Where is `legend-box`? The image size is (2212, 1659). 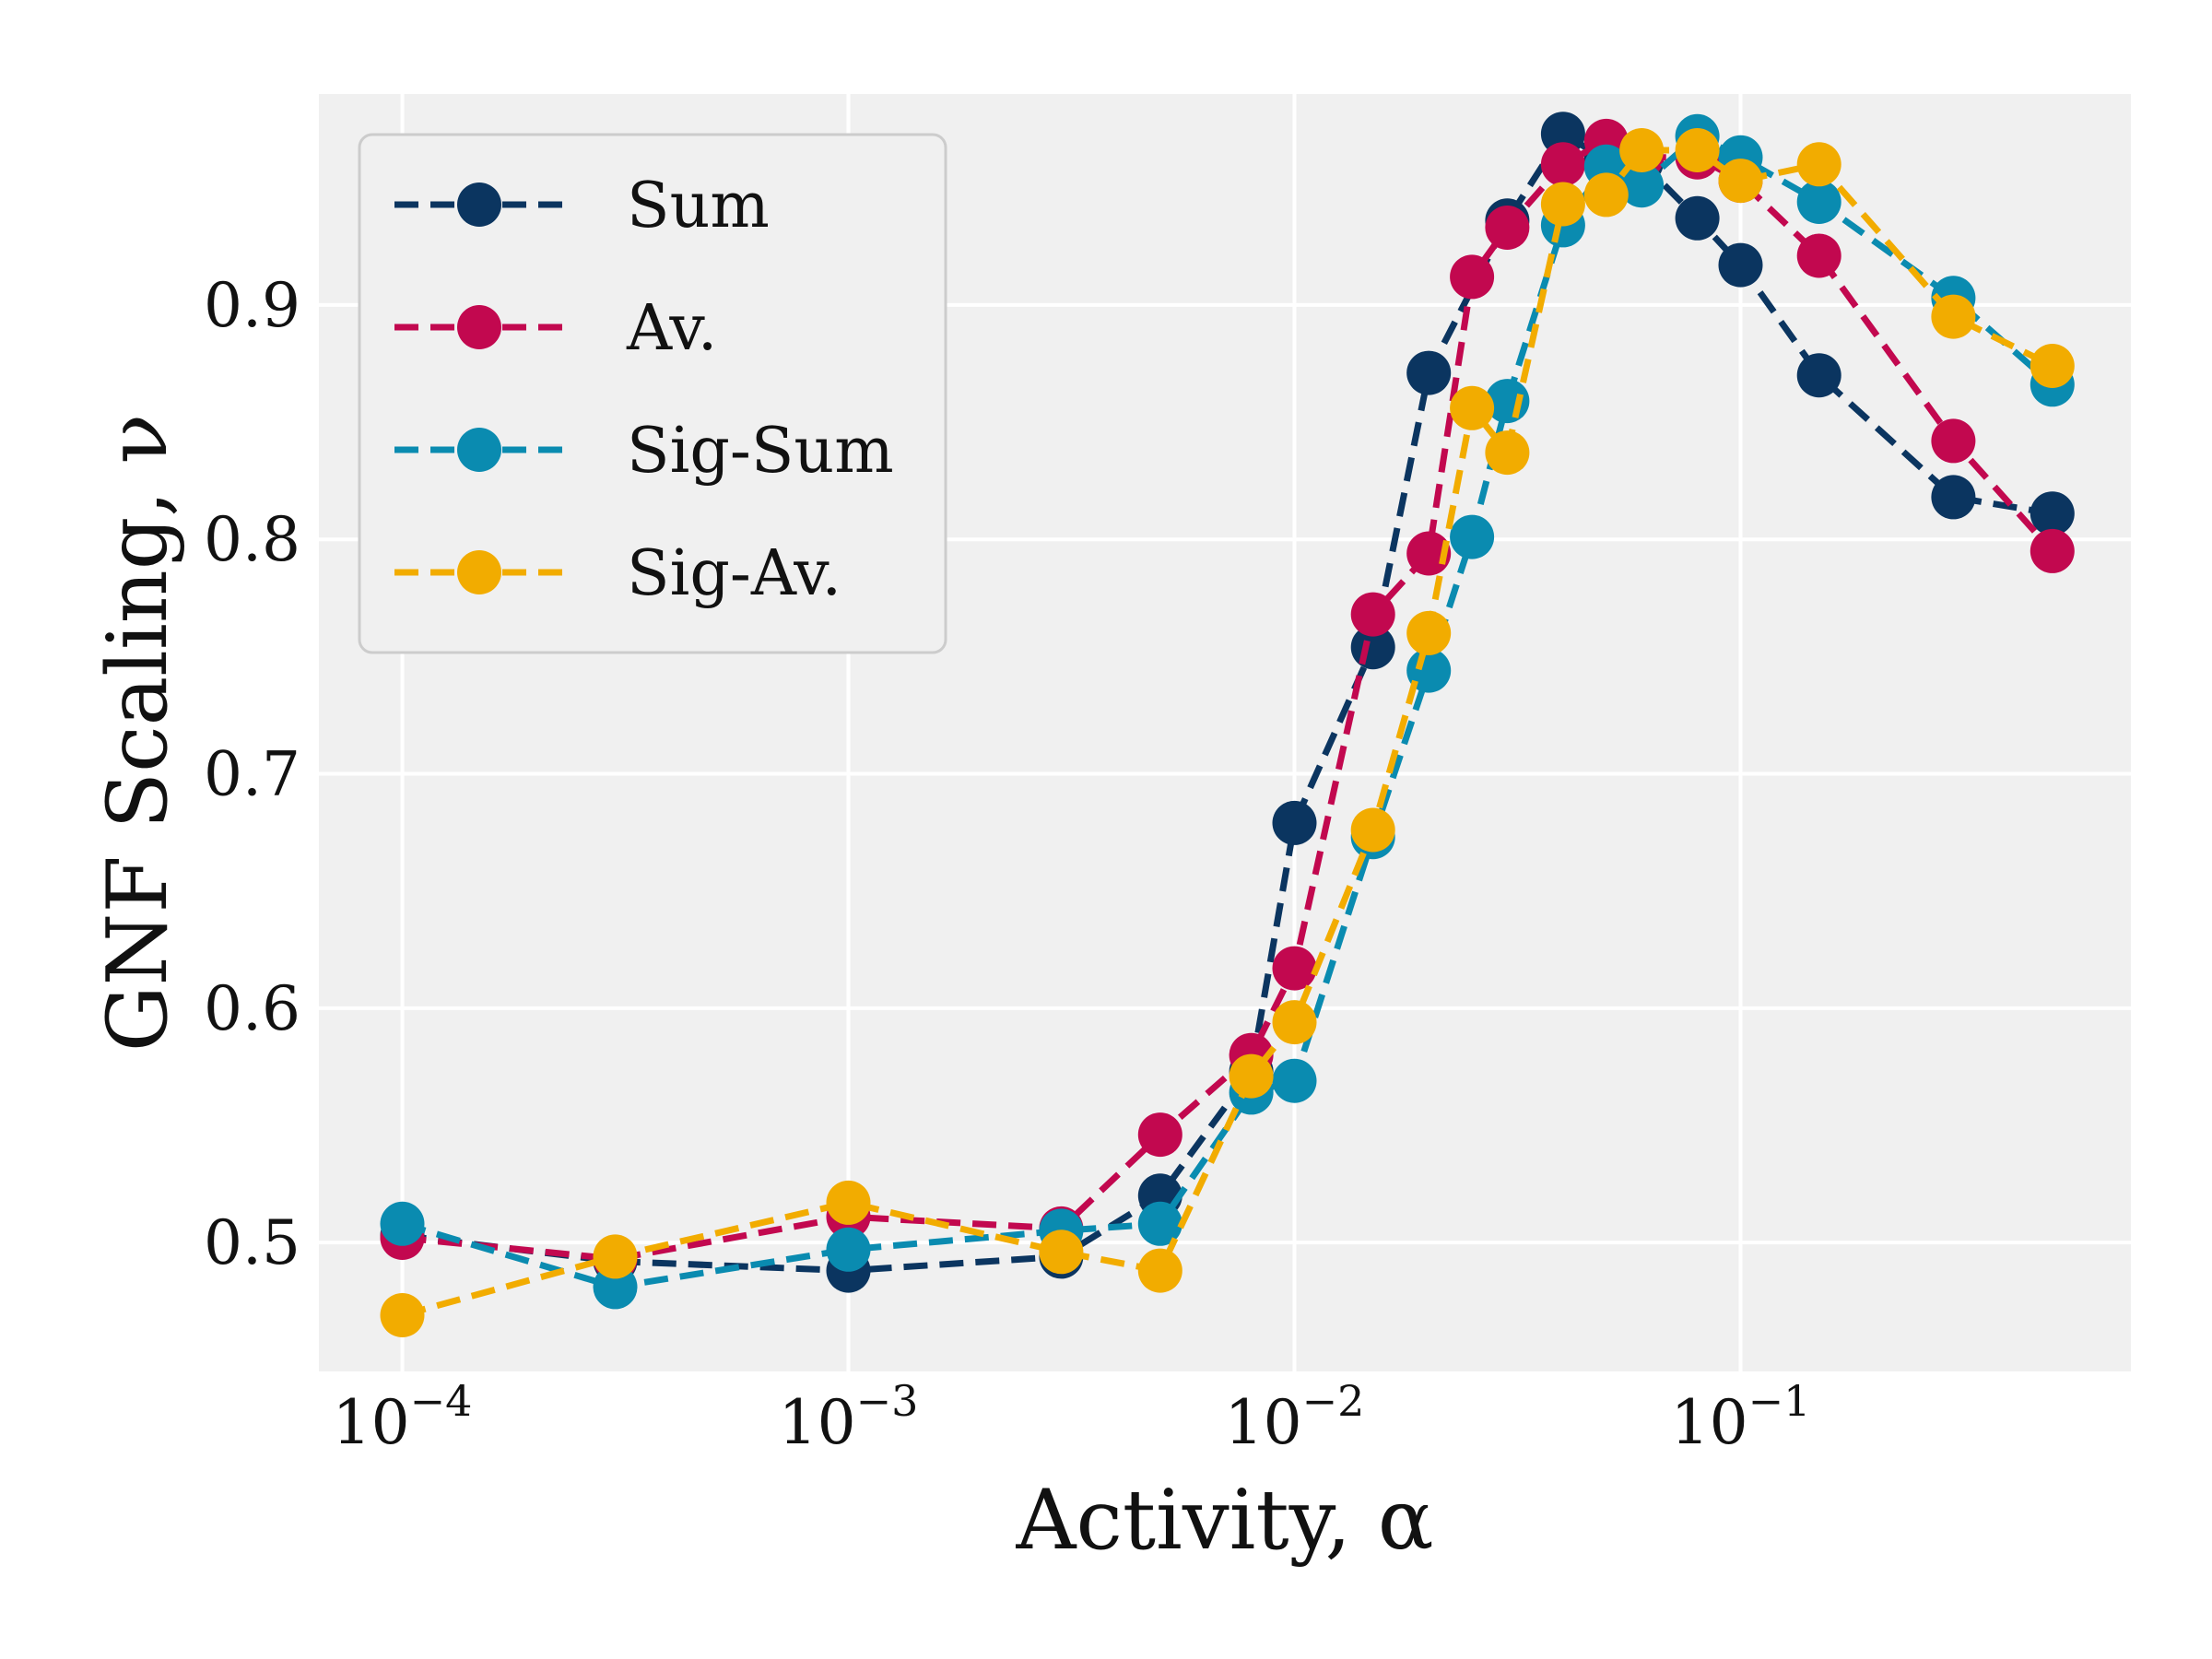
legend-box is located at coordinates (652, 393).